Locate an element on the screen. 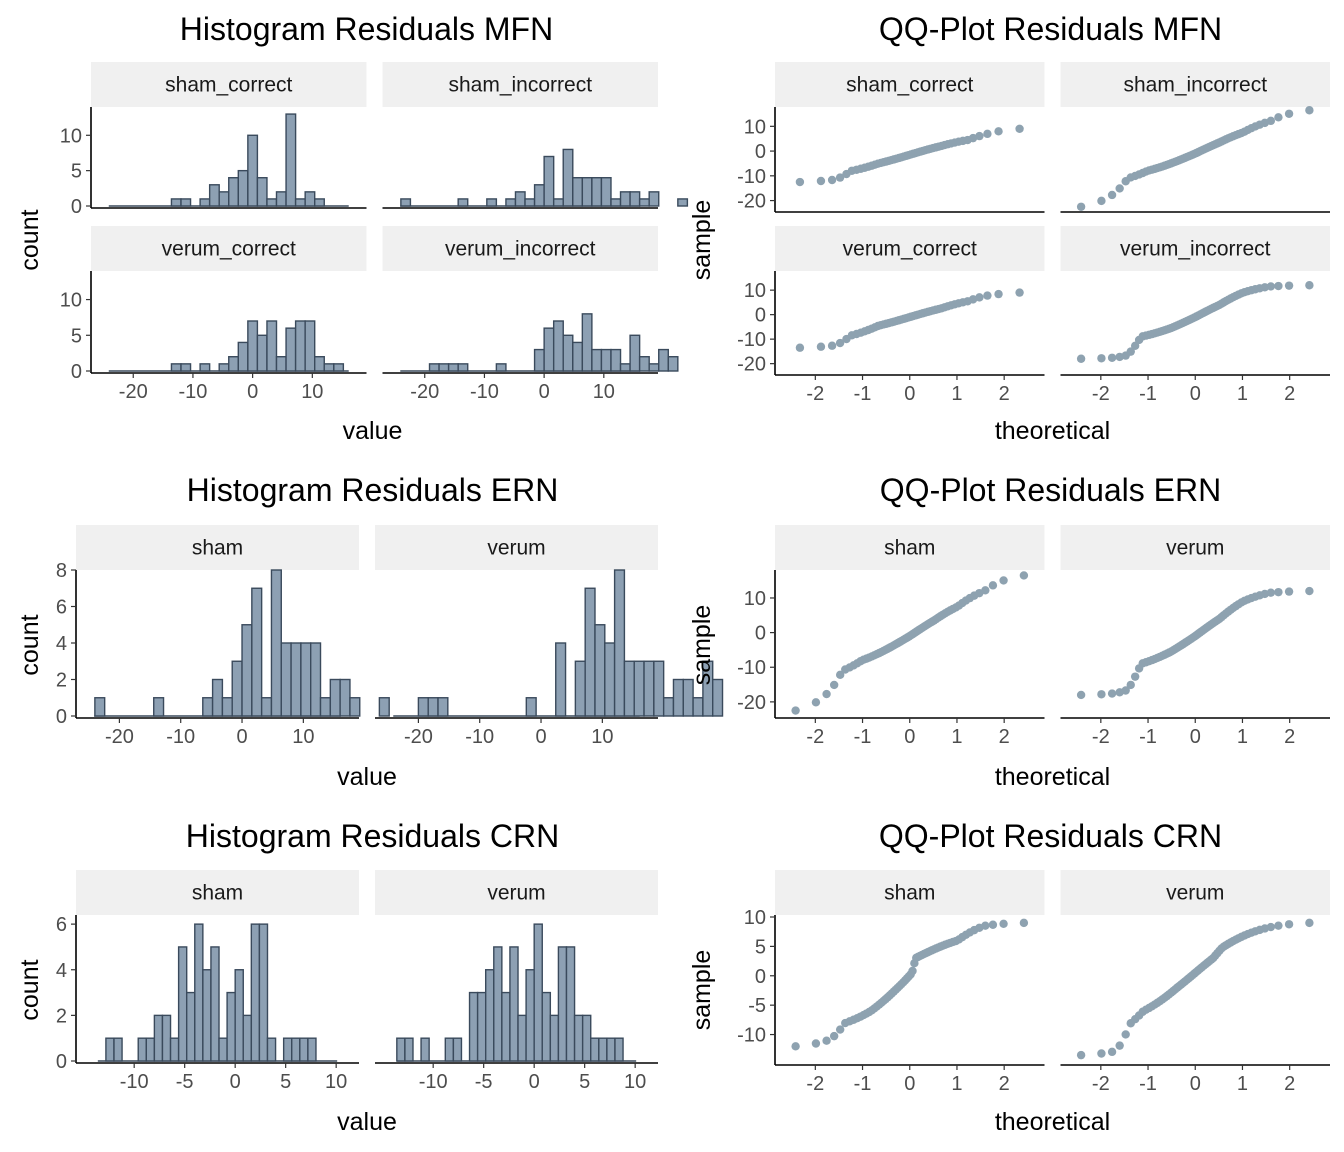 The image size is (1344, 1152). strip-ern-q2 is located at coordinates (1195, 547).